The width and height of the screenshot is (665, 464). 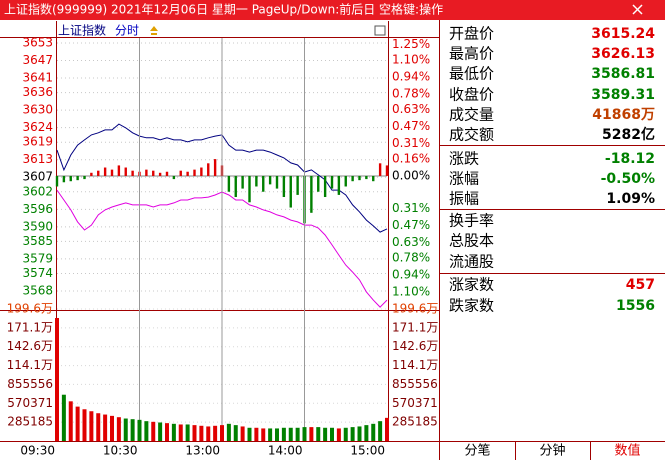 What do you see at coordinates (411, 258) in the screenshot?
I see `y2-tick-label: 0.78%` at bounding box center [411, 258].